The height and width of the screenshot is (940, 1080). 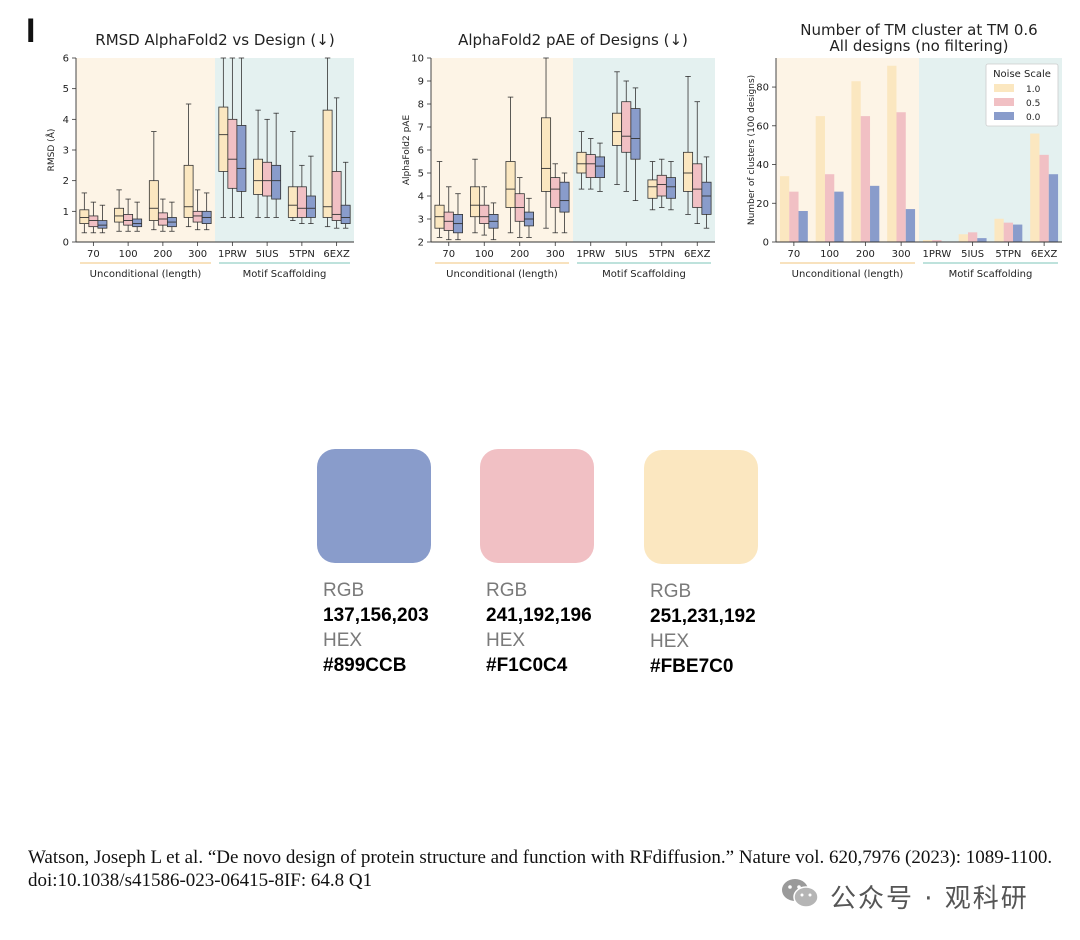 I want to click on hex-value: #899CCB, so click(x=365, y=665).